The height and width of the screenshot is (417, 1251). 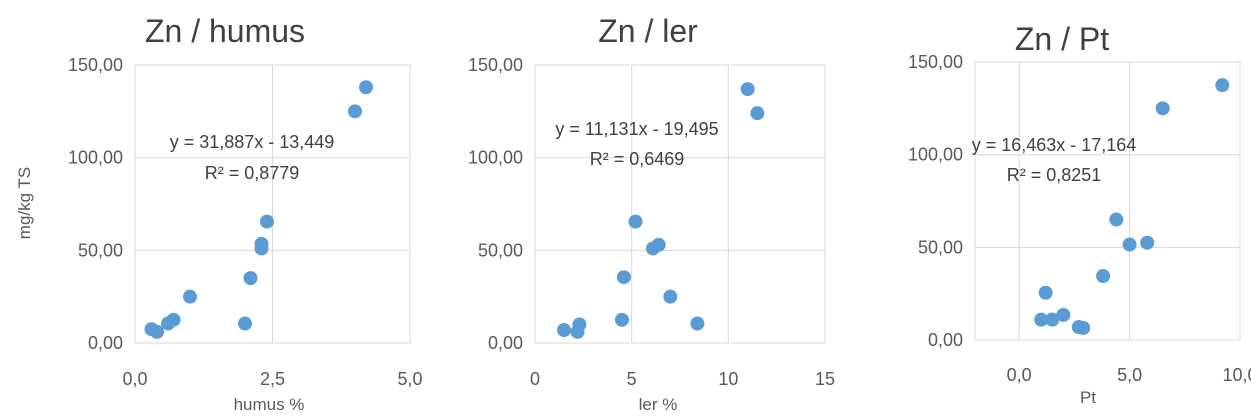 What do you see at coordinates (1054, 145) in the screenshot?
I see `regression-equation: y = 16,463x - 17,164` at bounding box center [1054, 145].